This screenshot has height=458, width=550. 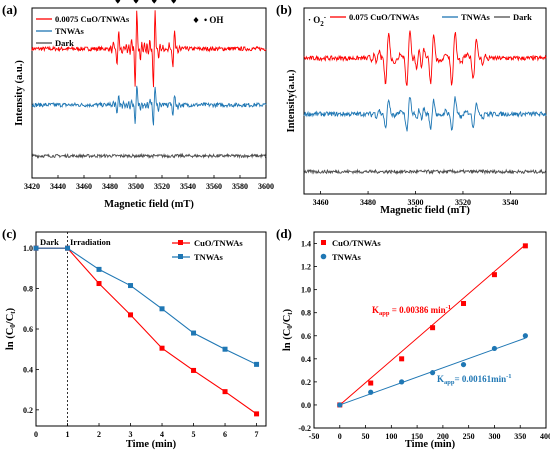 What do you see at coordinates (84, 186) in the screenshot?
I see `panel-a-x-tick-label: 3460` at bounding box center [84, 186].